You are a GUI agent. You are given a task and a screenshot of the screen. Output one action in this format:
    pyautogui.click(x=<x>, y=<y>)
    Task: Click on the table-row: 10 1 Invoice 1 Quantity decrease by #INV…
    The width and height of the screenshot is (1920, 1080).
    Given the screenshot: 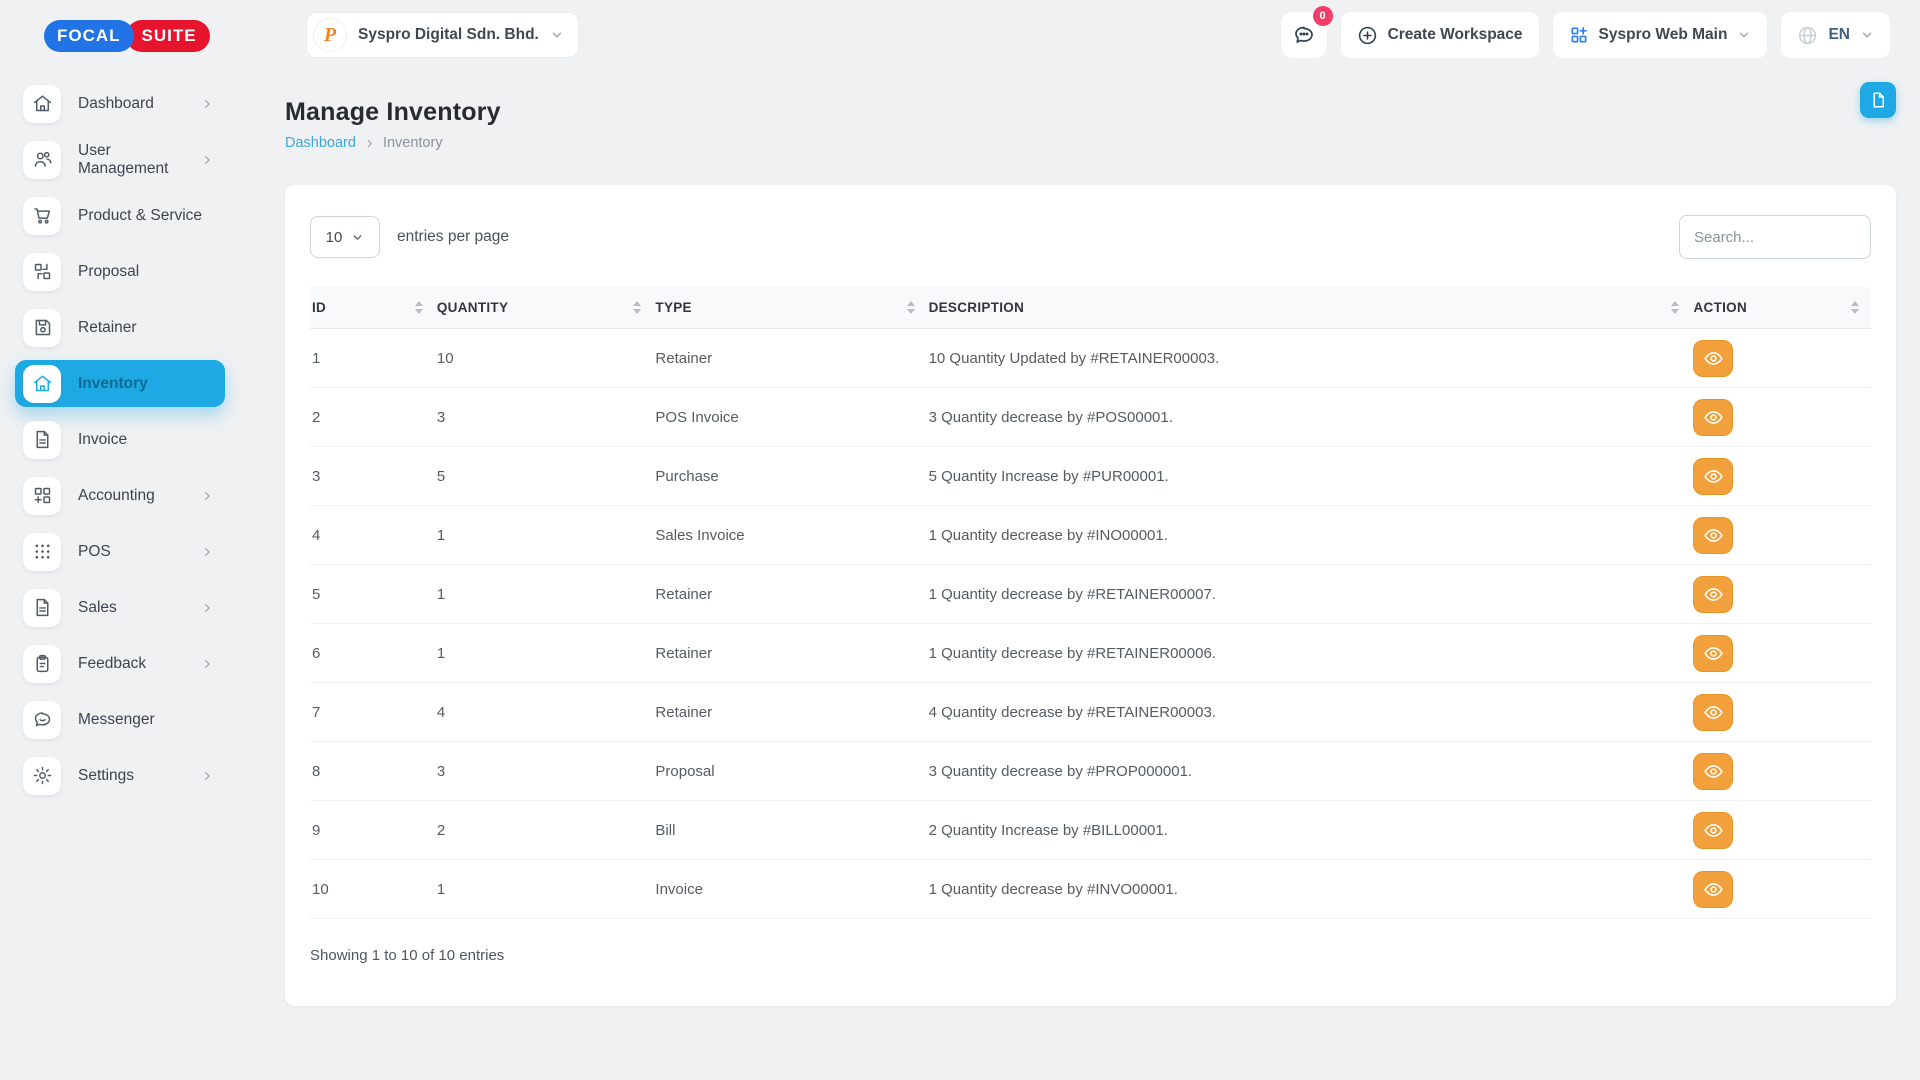 What is the action you would take?
    pyautogui.click(x=1090, y=889)
    